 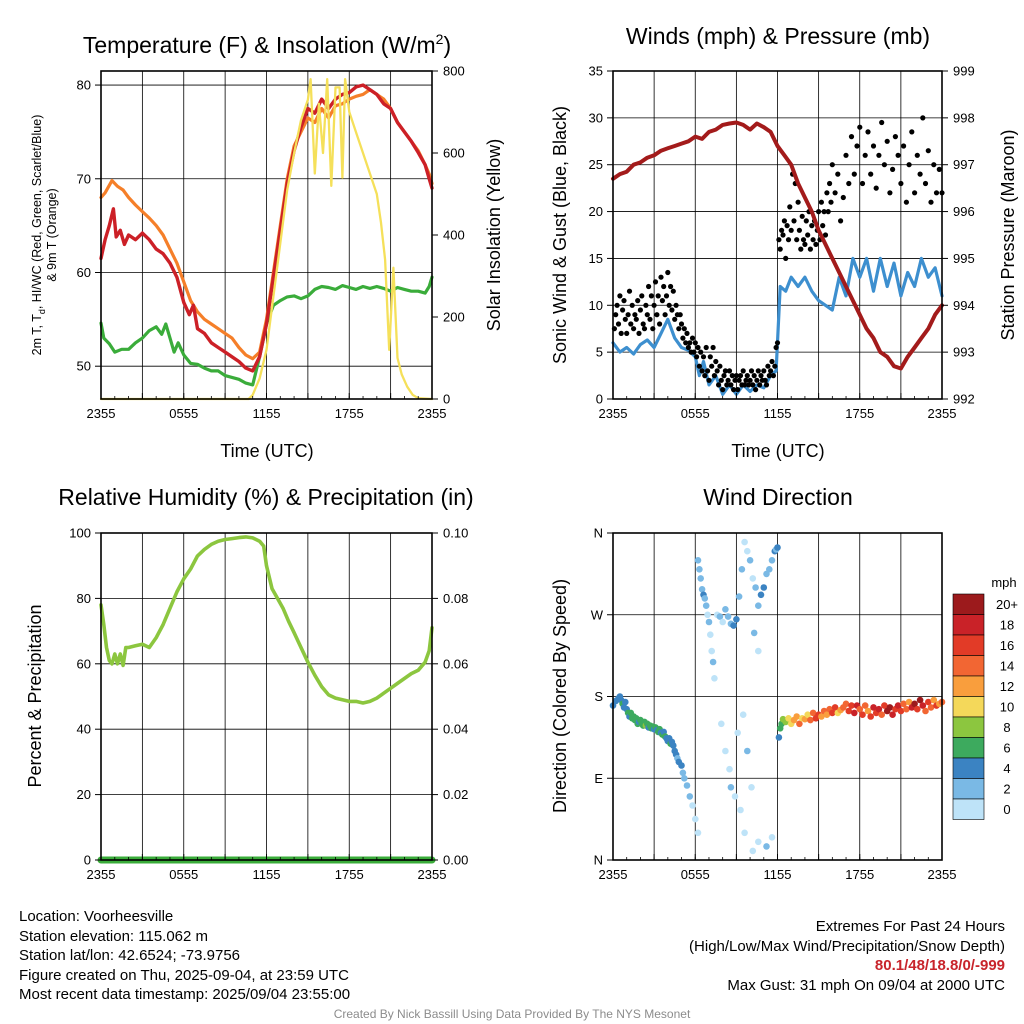 I want to click on wind-xtick-label: 2355, so click(x=942, y=413).